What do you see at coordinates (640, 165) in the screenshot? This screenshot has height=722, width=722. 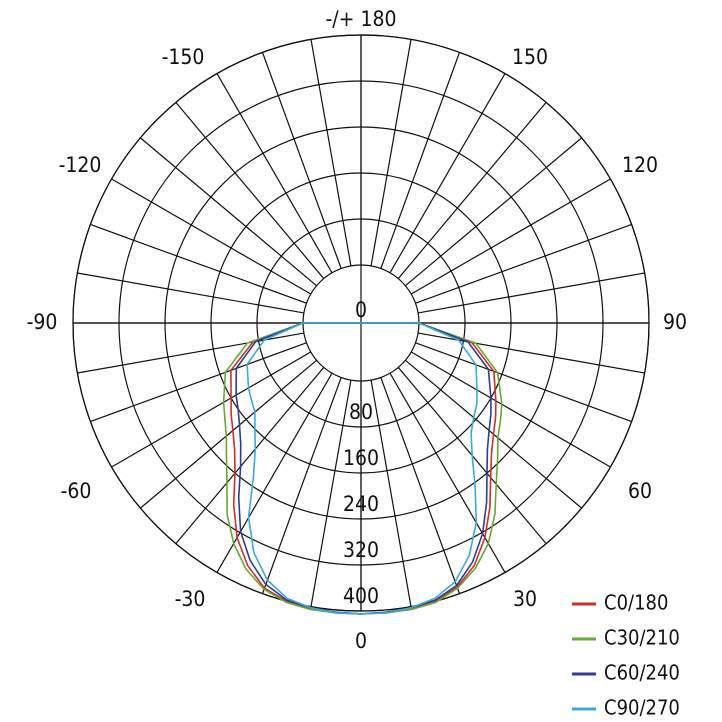 I see `angle-label-120: 120` at bounding box center [640, 165].